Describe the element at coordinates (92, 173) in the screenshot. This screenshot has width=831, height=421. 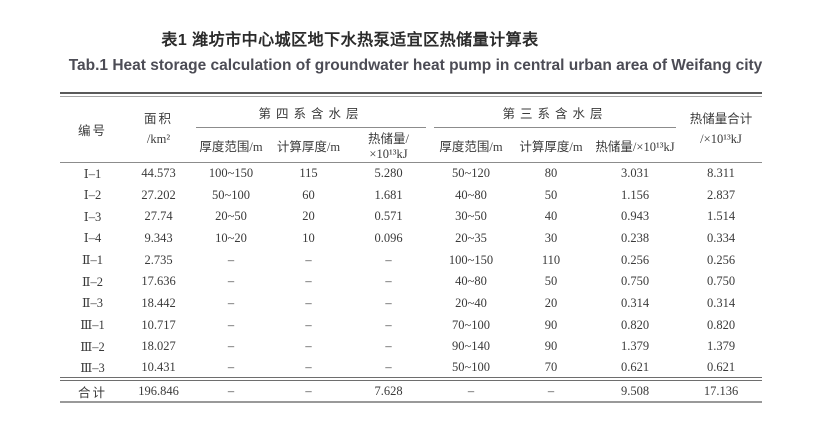
I see `cell-zone-id: Ⅰ–1` at that location.